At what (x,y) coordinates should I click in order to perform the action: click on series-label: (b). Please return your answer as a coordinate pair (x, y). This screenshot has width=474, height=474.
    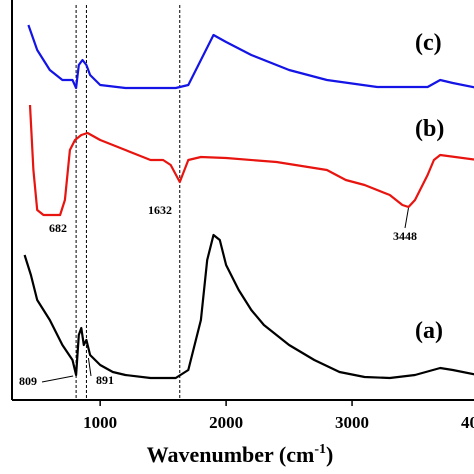
    Looking at the image, I should click on (429, 129).